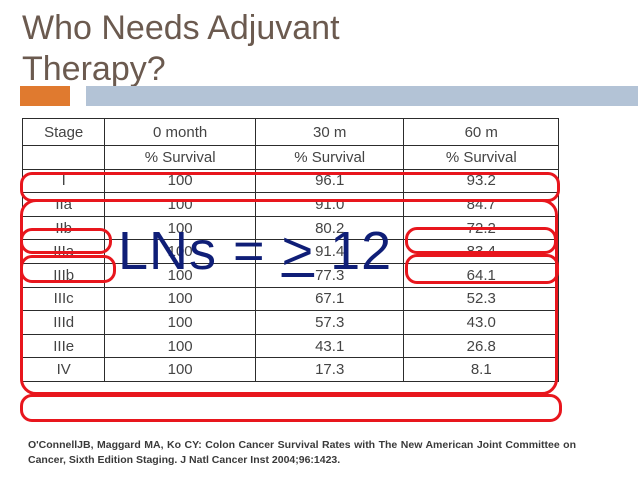 This screenshot has width=638, height=479. Describe the element at coordinates (290, 204) in the screenshot. I see `table-row: IIa 100 91.0 84.7` at that location.